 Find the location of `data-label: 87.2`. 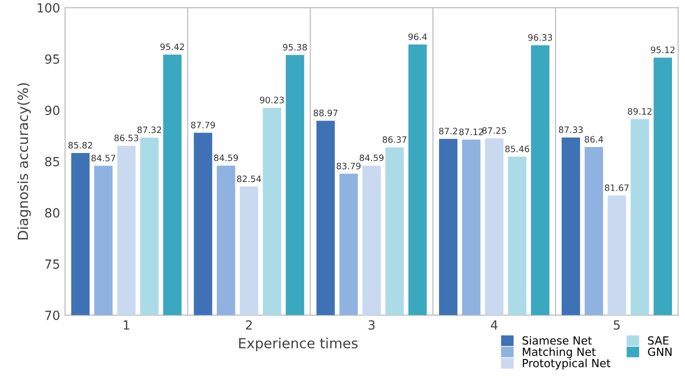

data-label: 87.2 is located at coordinates (448, 131).